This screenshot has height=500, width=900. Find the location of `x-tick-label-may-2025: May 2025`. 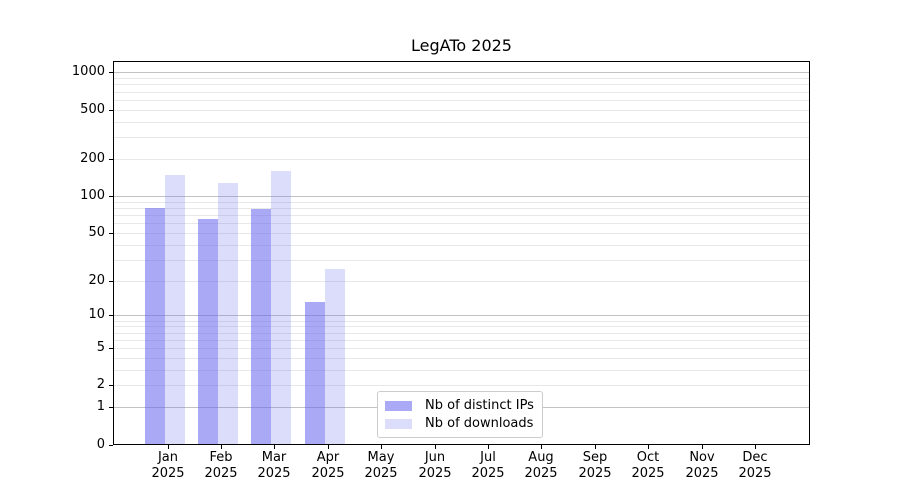

x-tick-label-may-2025: May 2025 is located at coordinates (381, 465).